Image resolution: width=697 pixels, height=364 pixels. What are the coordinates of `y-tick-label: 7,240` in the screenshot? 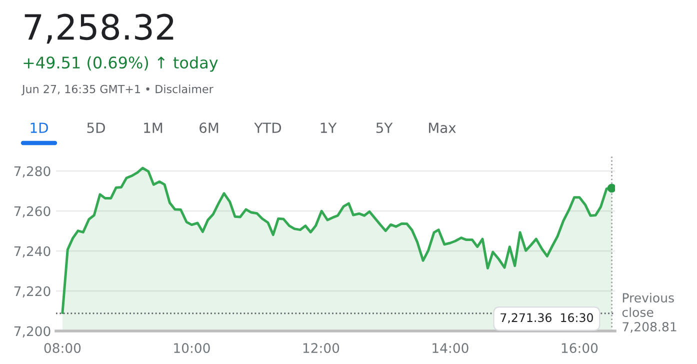 It's located at (32, 252).